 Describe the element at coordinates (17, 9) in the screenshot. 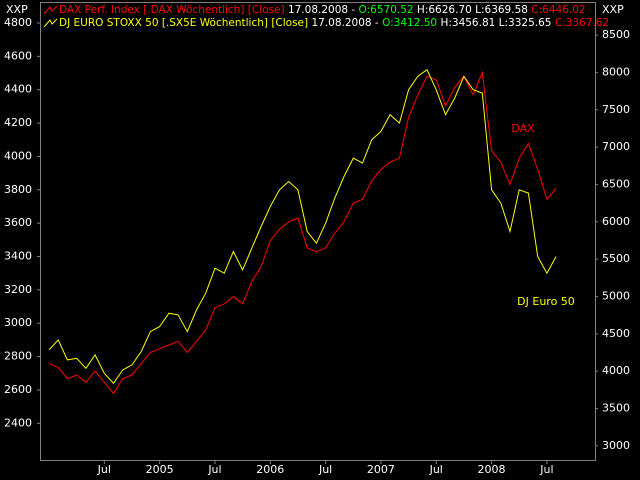

I see `y-unit: XXP` at that location.